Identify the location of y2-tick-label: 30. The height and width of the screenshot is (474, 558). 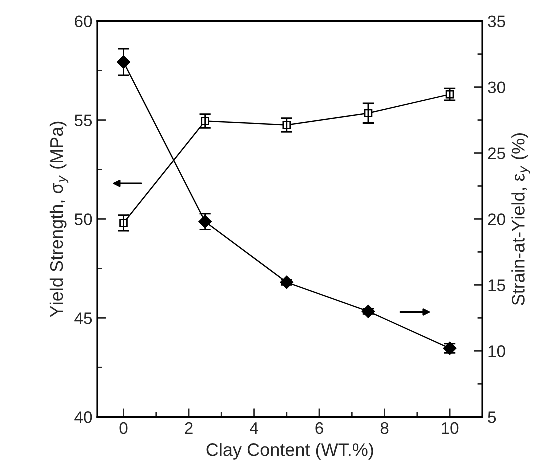
(497, 88).